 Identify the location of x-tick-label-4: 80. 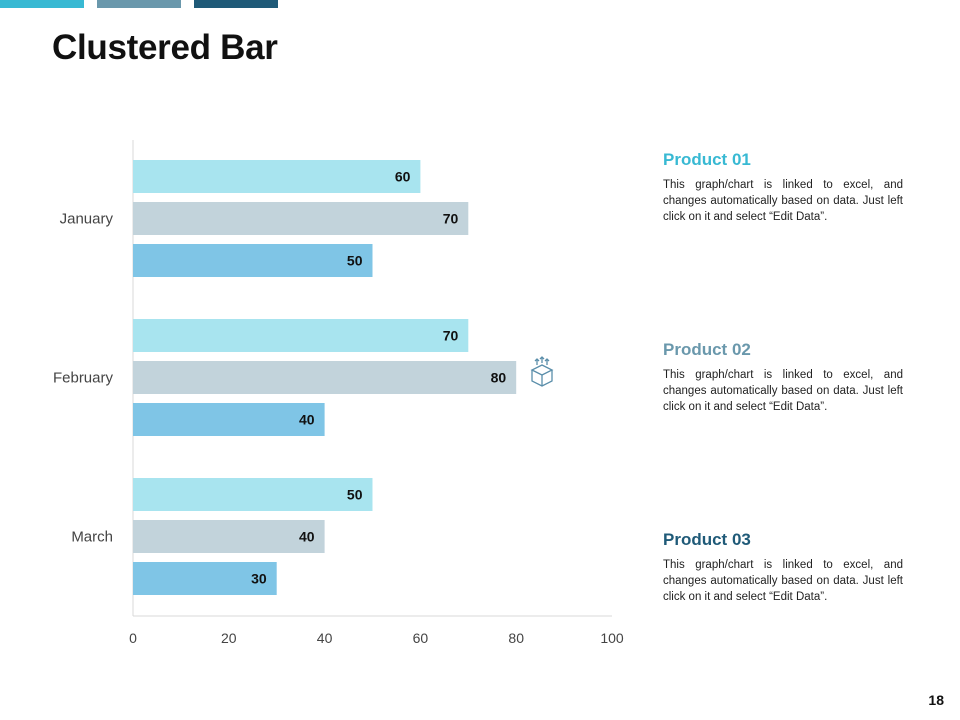
(516, 638).